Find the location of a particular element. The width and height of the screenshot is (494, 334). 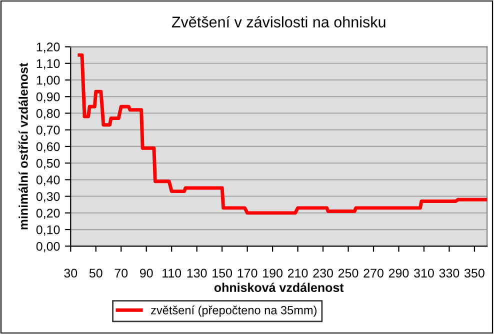

y-tick-label: 0,20 is located at coordinates (48, 214).